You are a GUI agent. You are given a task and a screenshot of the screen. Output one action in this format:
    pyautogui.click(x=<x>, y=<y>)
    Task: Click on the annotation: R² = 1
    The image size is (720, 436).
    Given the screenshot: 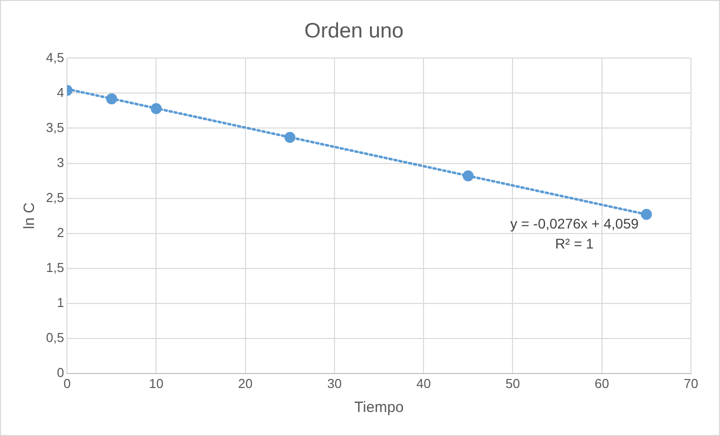 What is the action you would take?
    pyautogui.click(x=574, y=243)
    